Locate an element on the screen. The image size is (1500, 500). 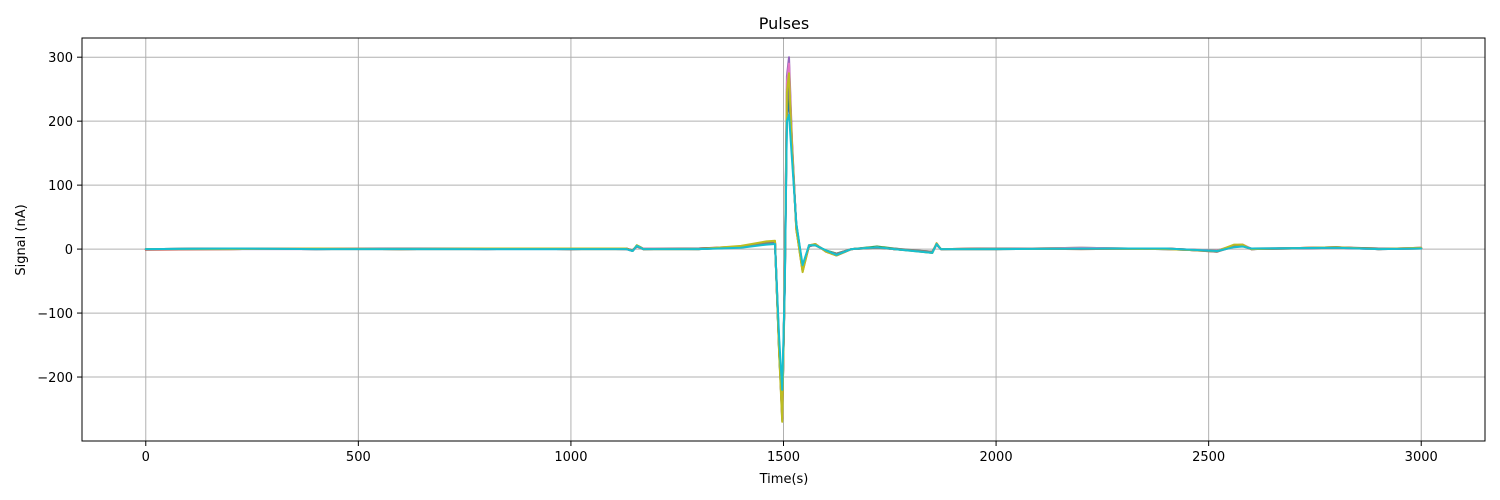
x-tick-label: 0 is located at coordinates (146, 457).